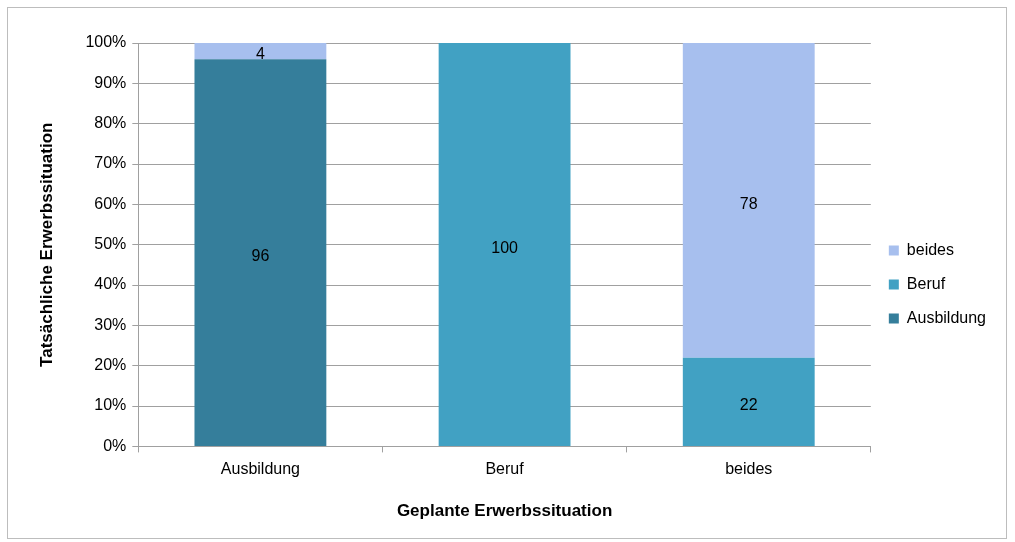 The width and height of the screenshot is (1015, 542). I want to click on data-label: 4, so click(260, 54).